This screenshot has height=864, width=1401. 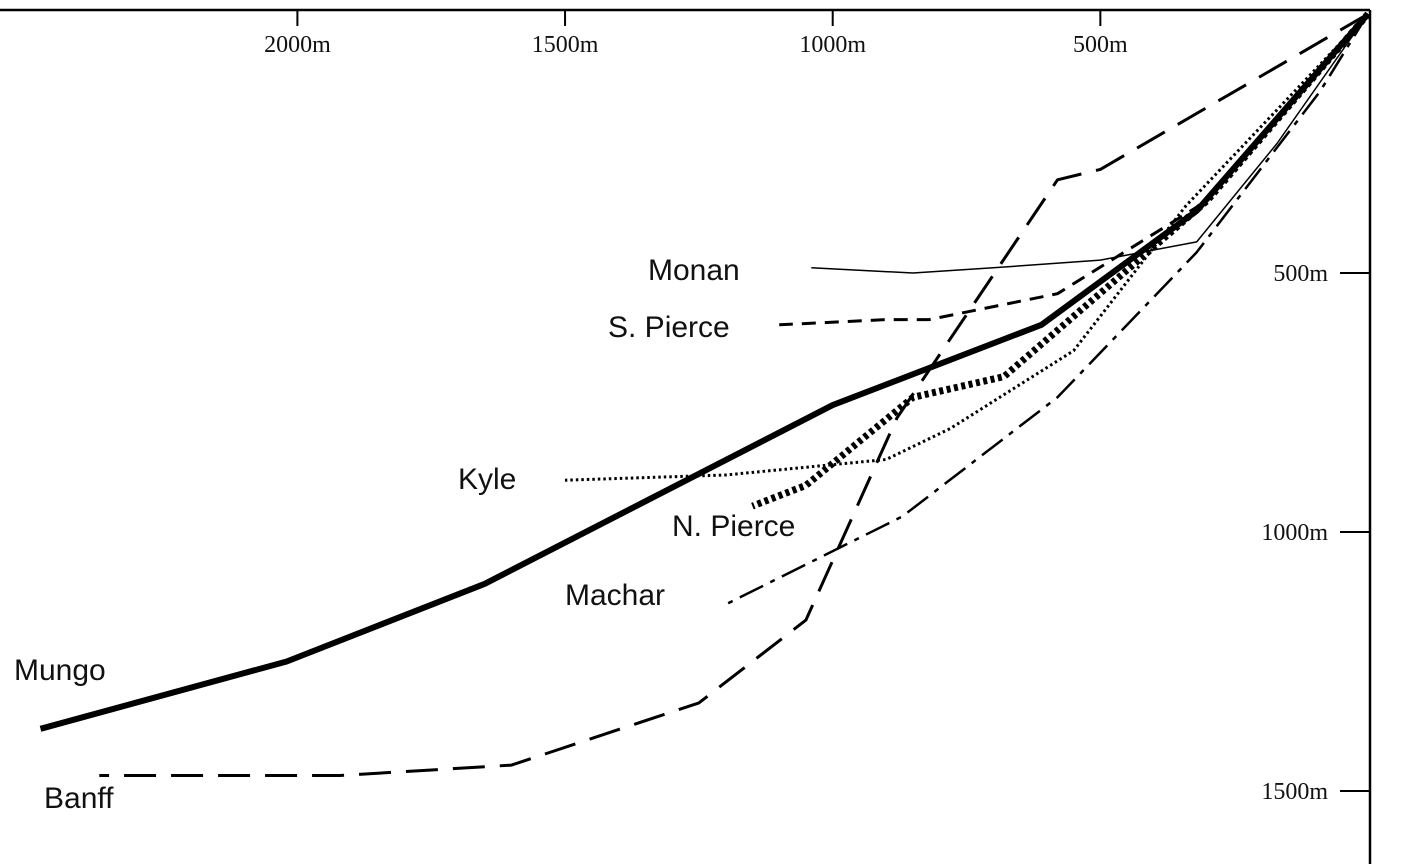 What do you see at coordinates (1294, 792) in the screenshot?
I see `y-tick-label: 1500m` at bounding box center [1294, 792].